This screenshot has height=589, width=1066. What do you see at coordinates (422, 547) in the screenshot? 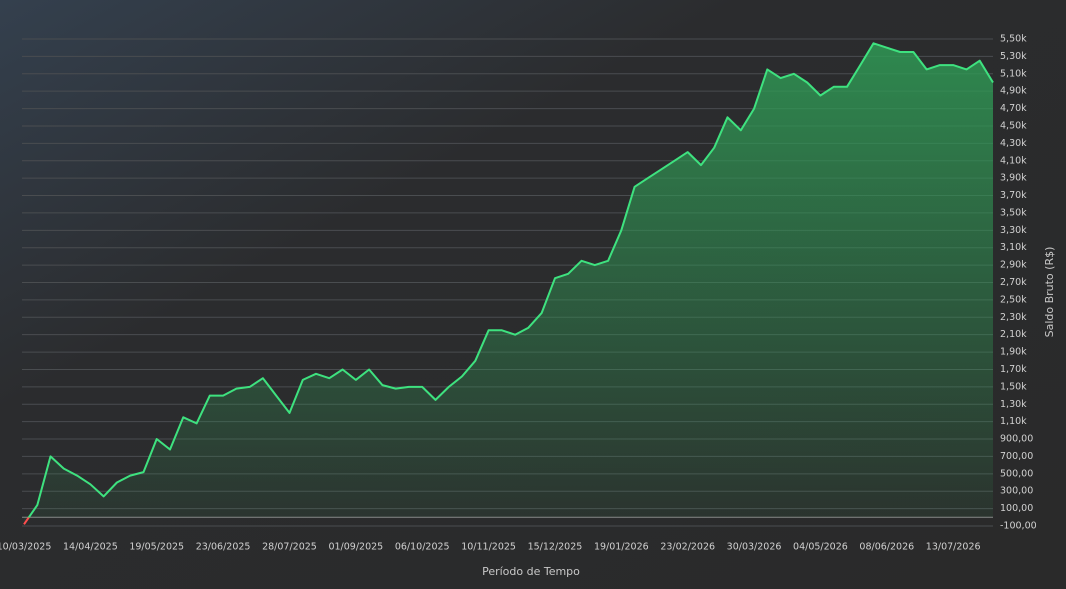
I see `x-tick-label: 06/10/2025` at bounding box center [422, 547].